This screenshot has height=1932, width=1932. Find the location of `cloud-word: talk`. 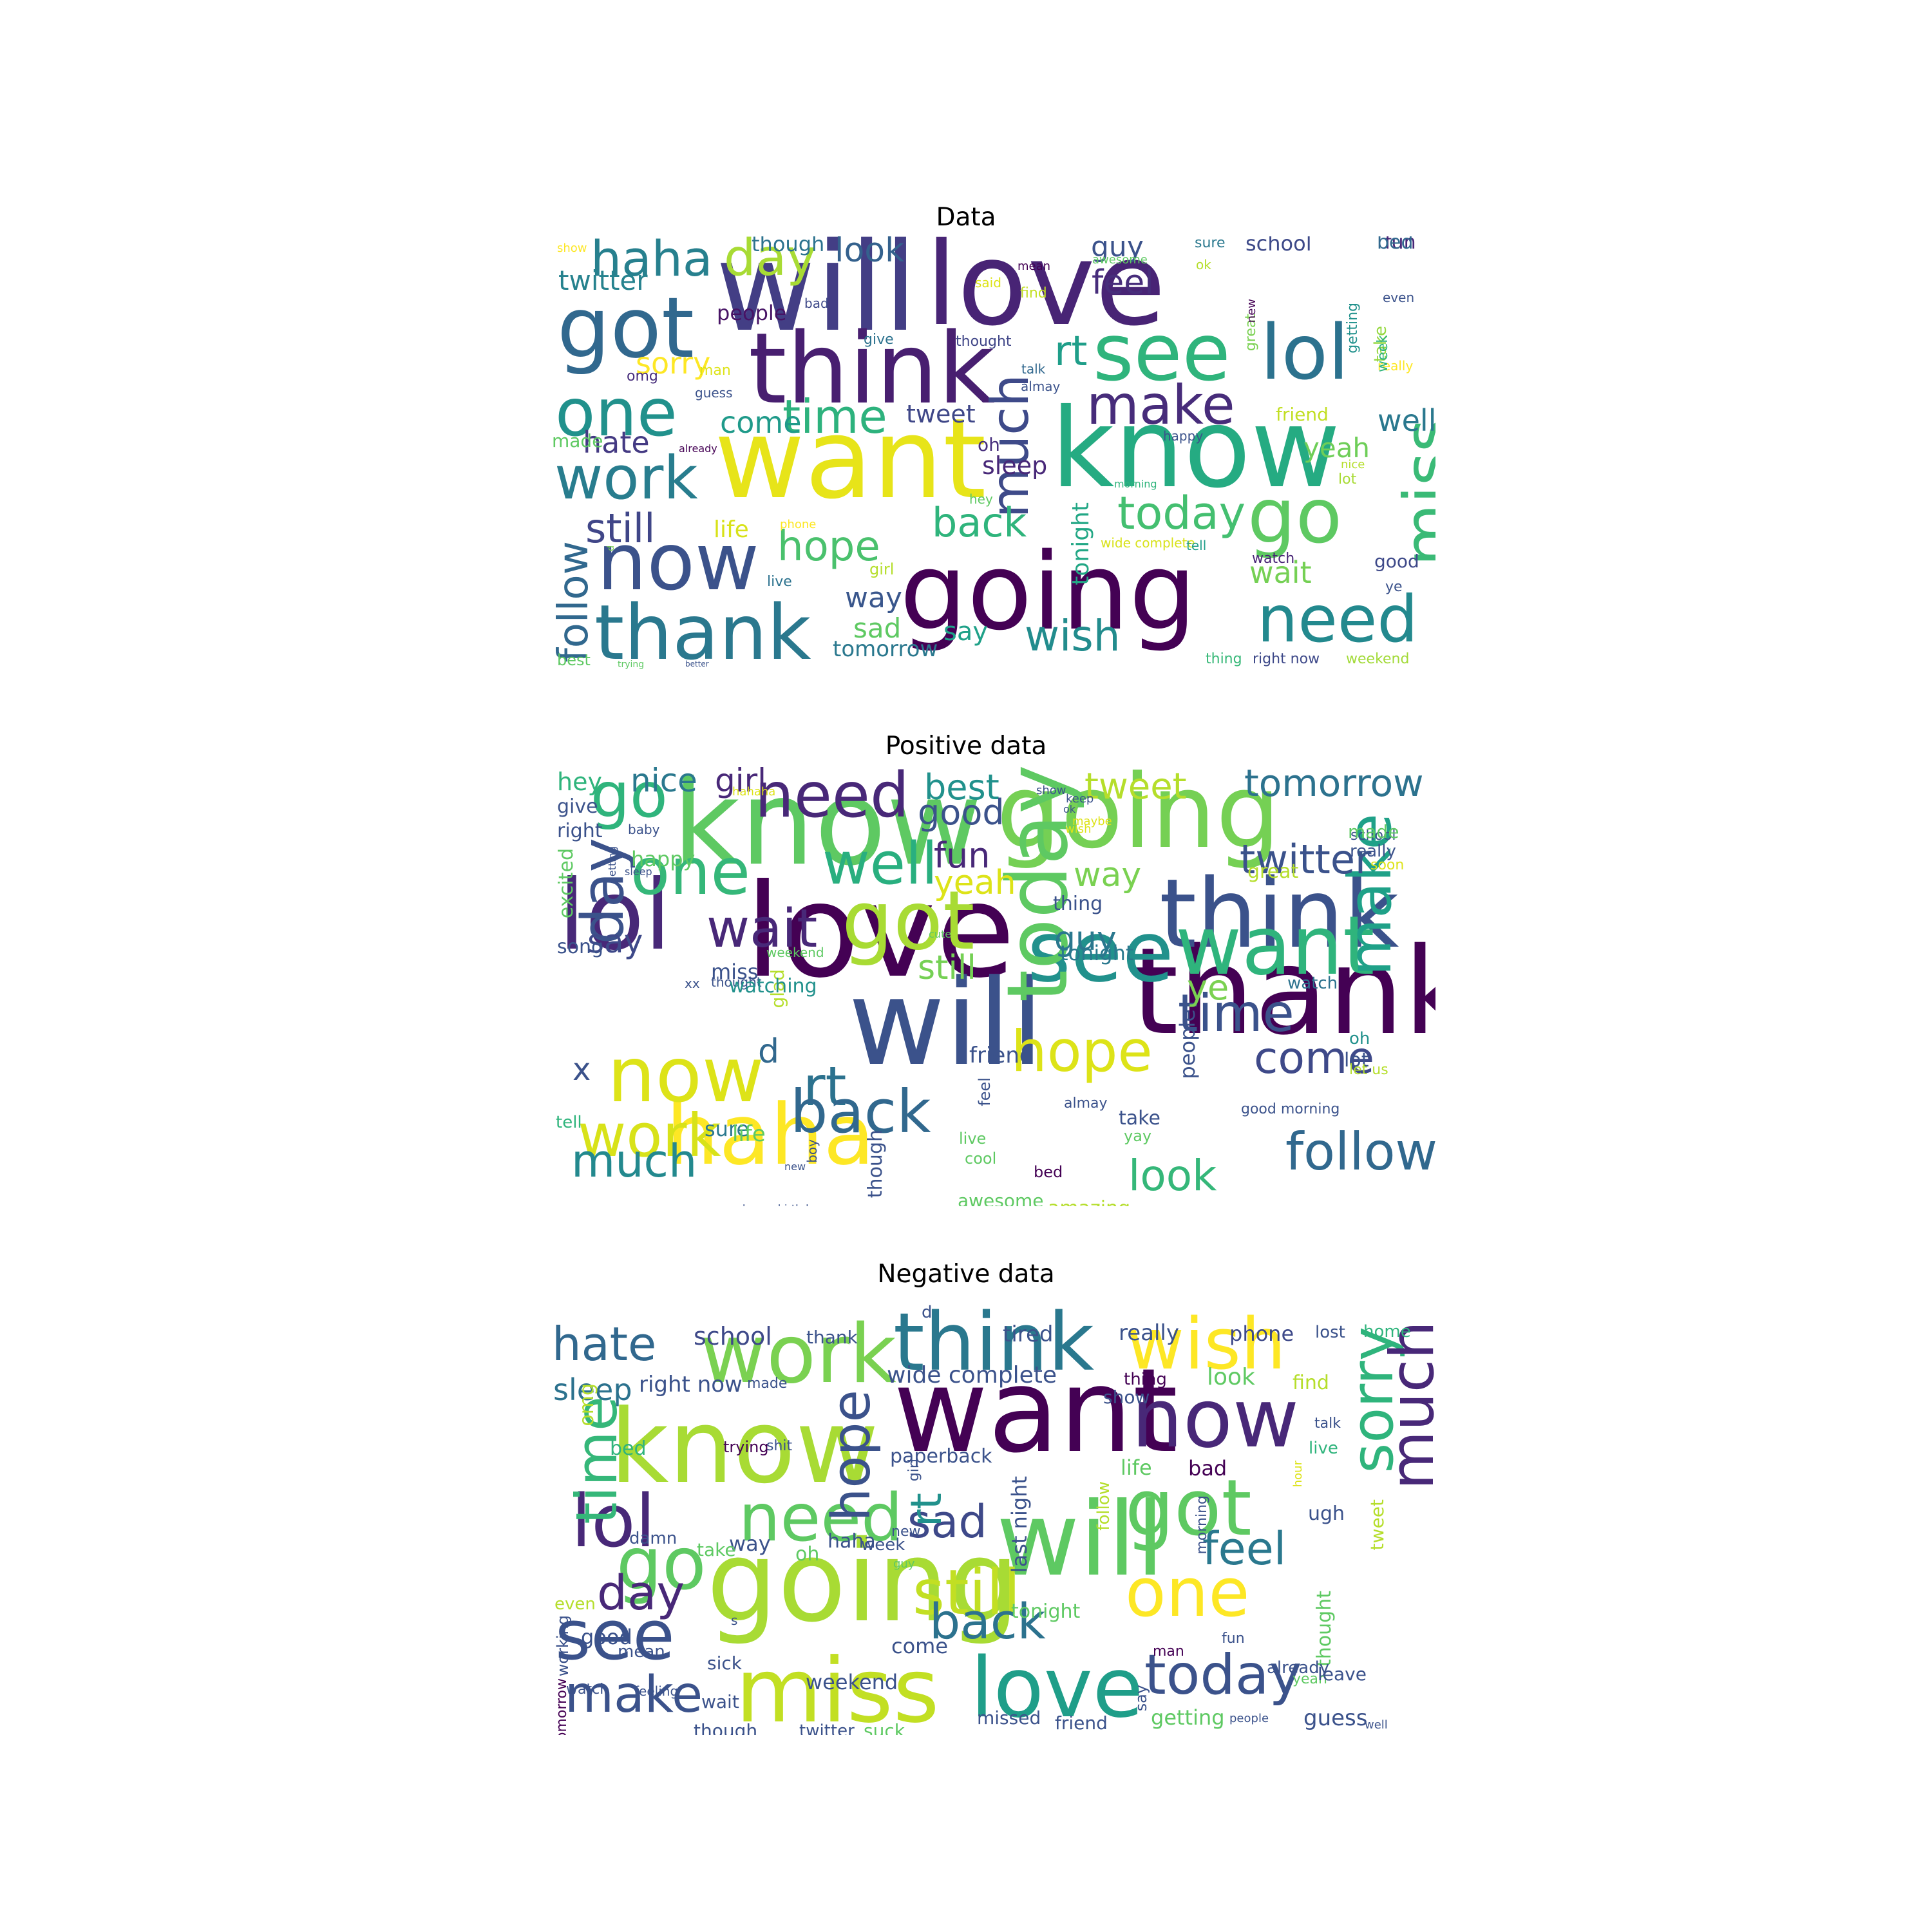

cloud-word: talk is located at coordinates (1033, 369).